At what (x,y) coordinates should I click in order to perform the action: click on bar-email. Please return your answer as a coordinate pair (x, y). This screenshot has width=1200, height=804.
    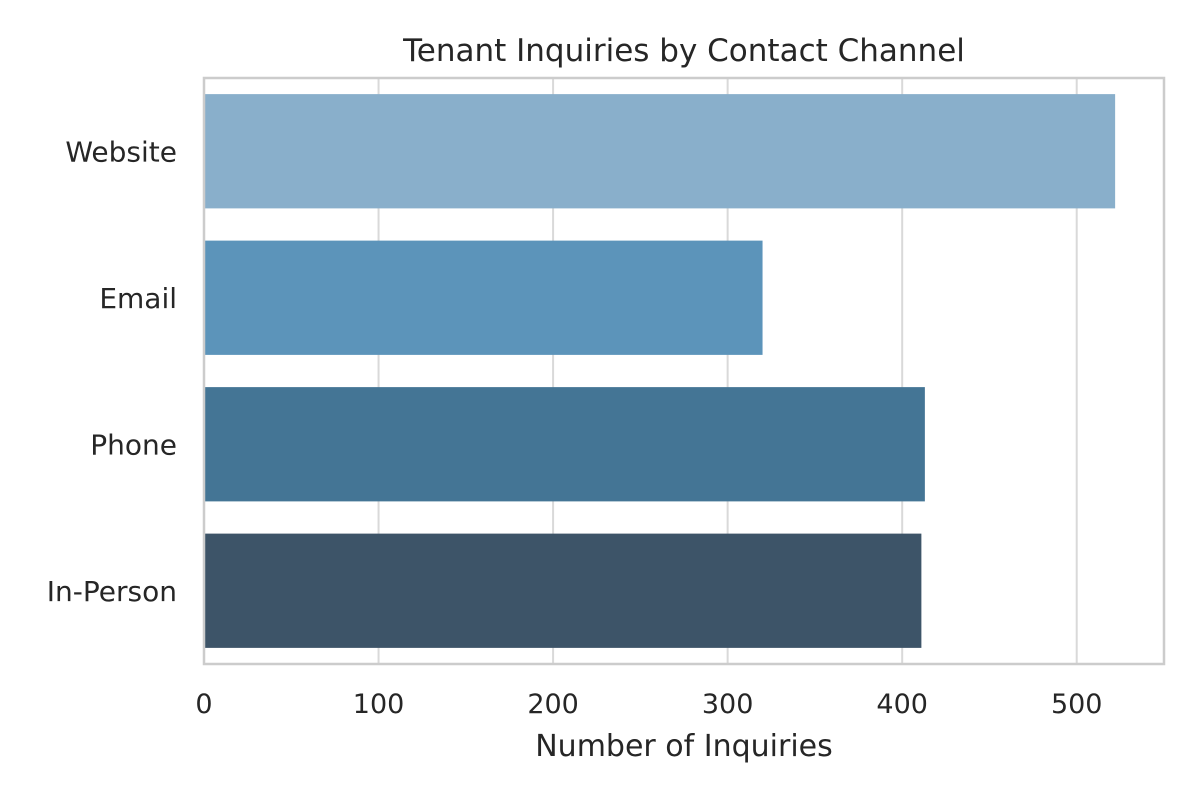
    Looking at the image, I should click on (483, 297).